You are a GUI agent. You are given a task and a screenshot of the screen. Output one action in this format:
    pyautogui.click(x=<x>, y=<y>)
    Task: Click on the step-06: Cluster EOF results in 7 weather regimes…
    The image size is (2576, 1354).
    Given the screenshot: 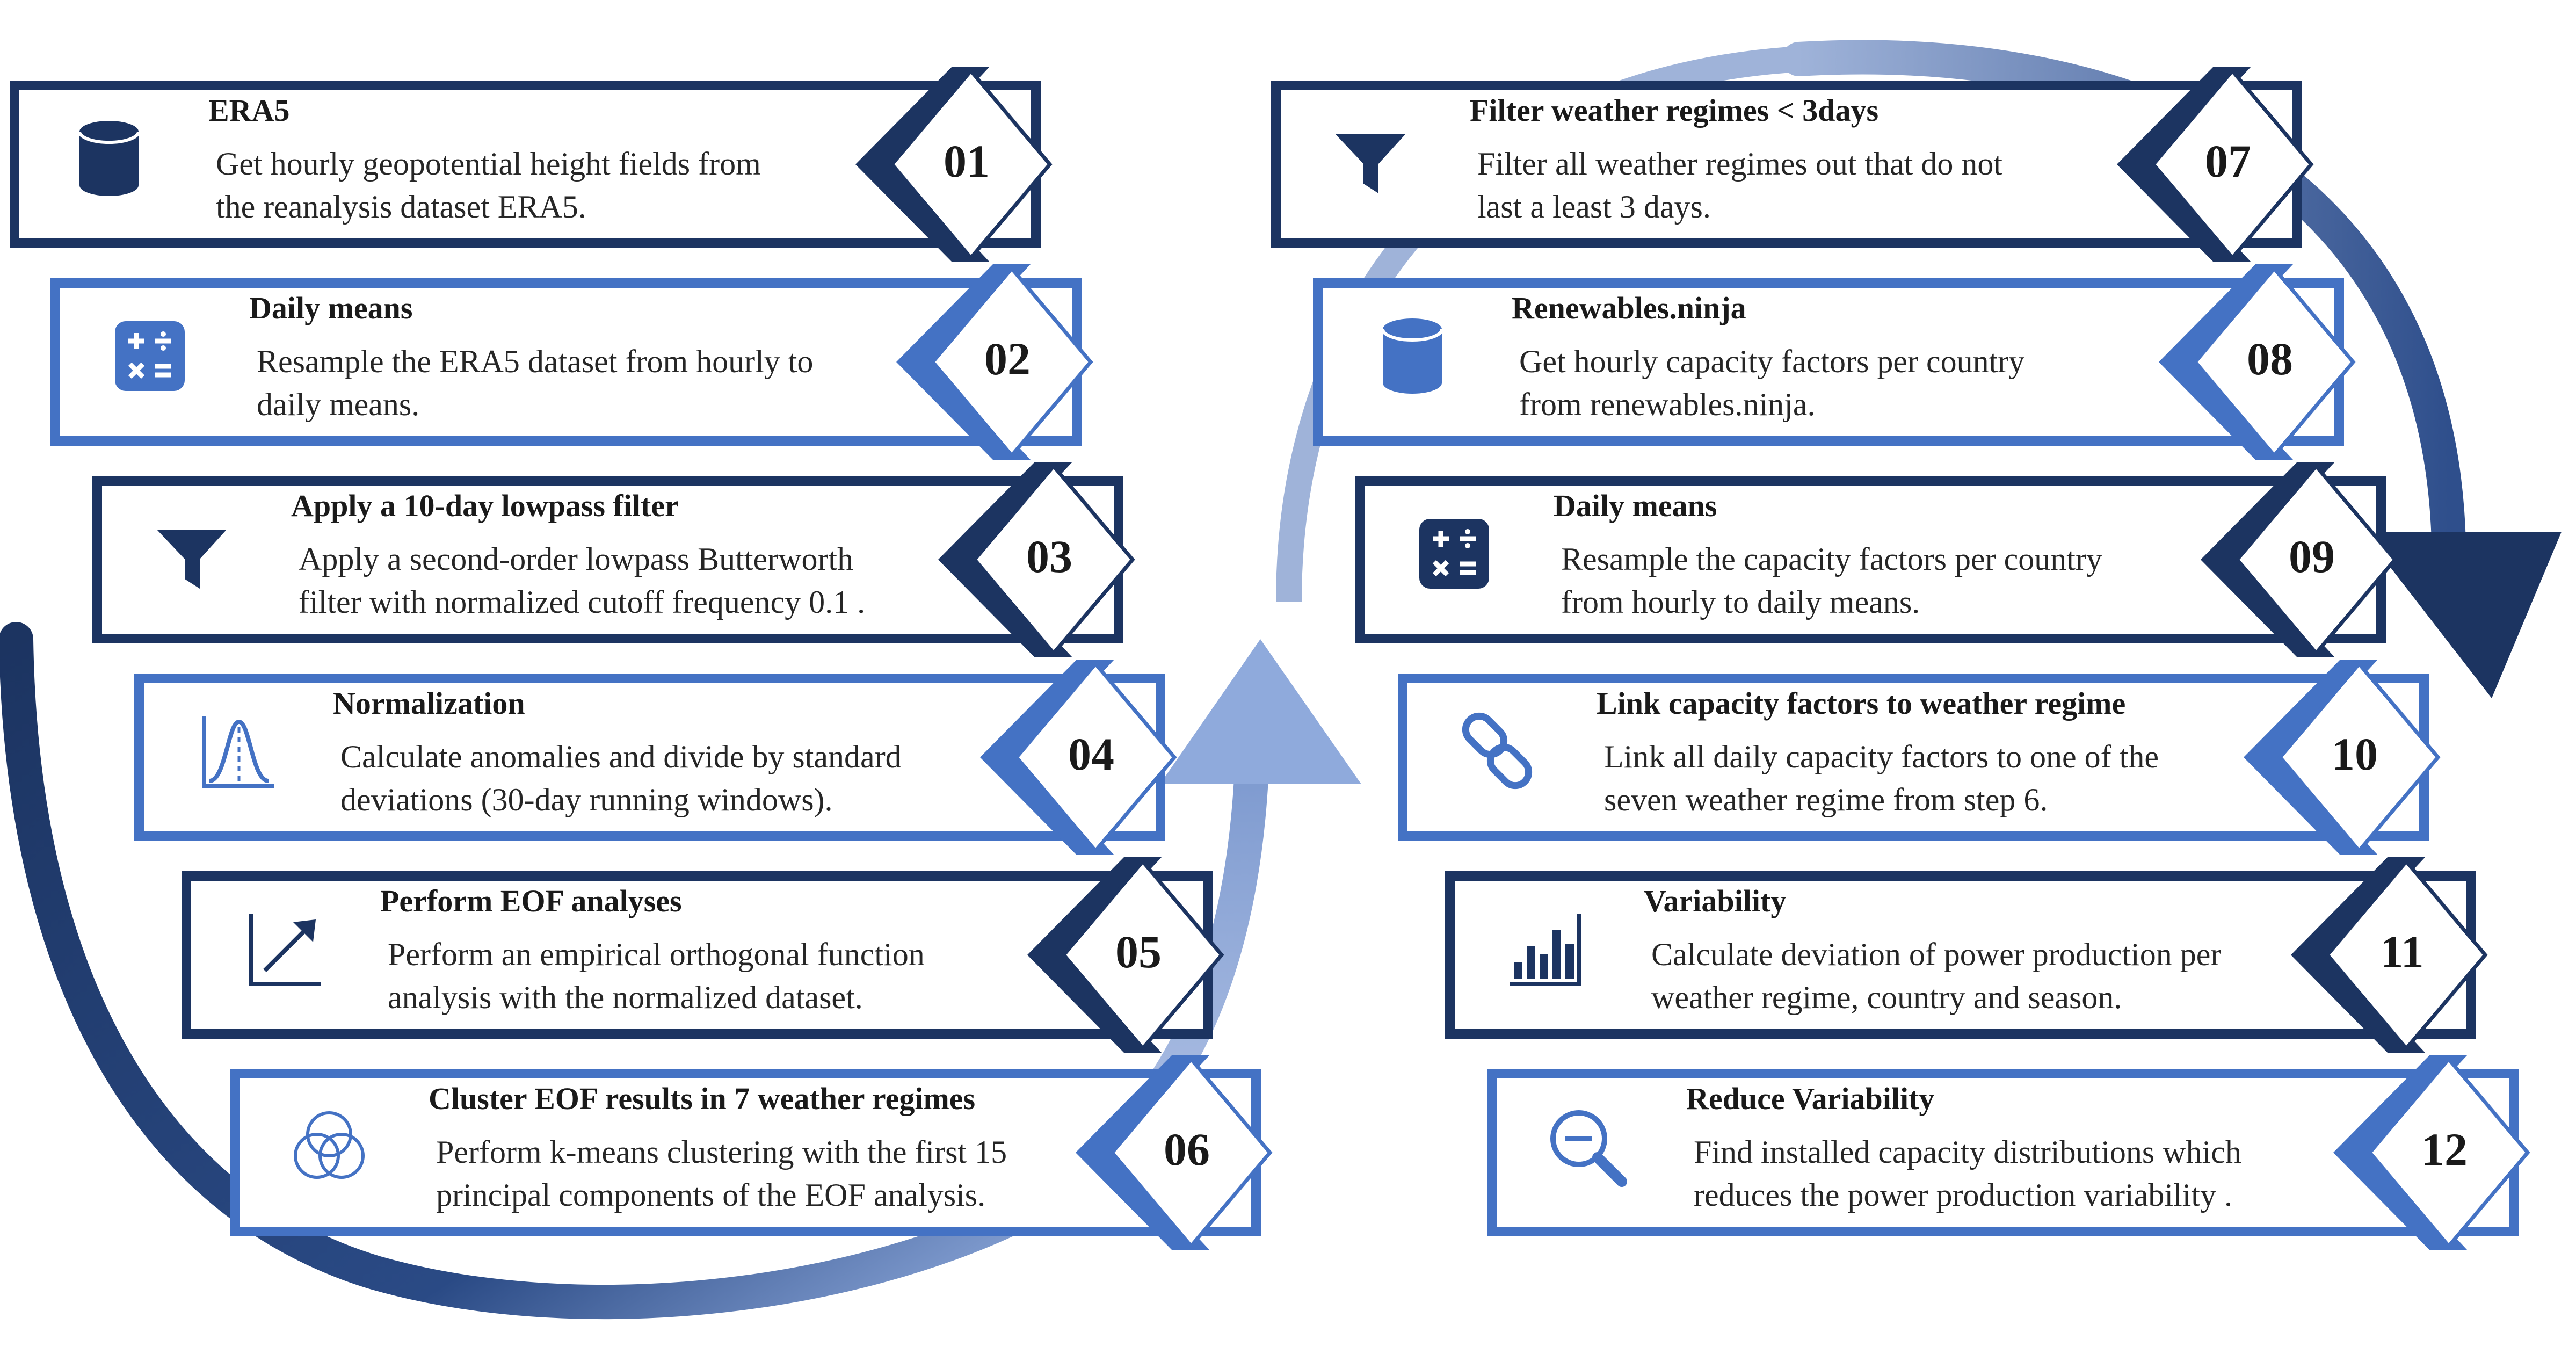 What is the action you would take?
    pyautogui.click(x=751, y=1152)
    